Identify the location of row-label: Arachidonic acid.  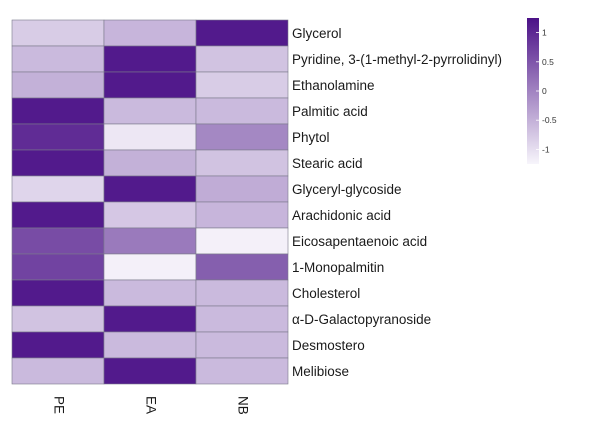
(341, 215).